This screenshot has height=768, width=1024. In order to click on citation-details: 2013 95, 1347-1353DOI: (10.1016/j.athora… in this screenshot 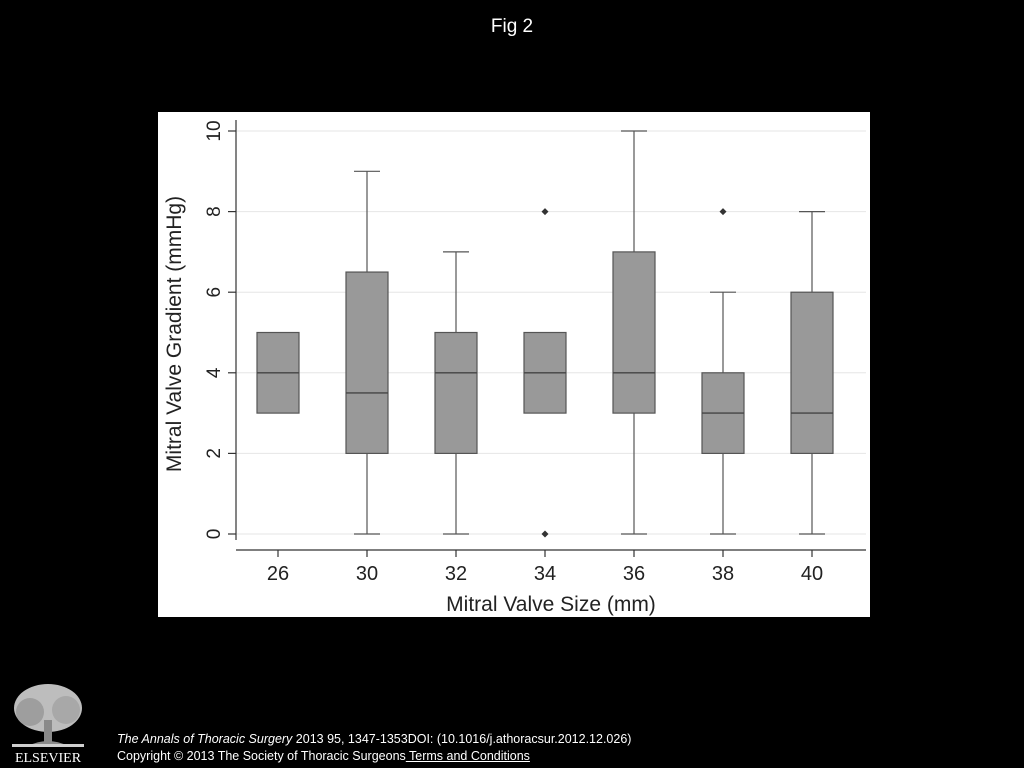, I will do `click(462, 739)`.